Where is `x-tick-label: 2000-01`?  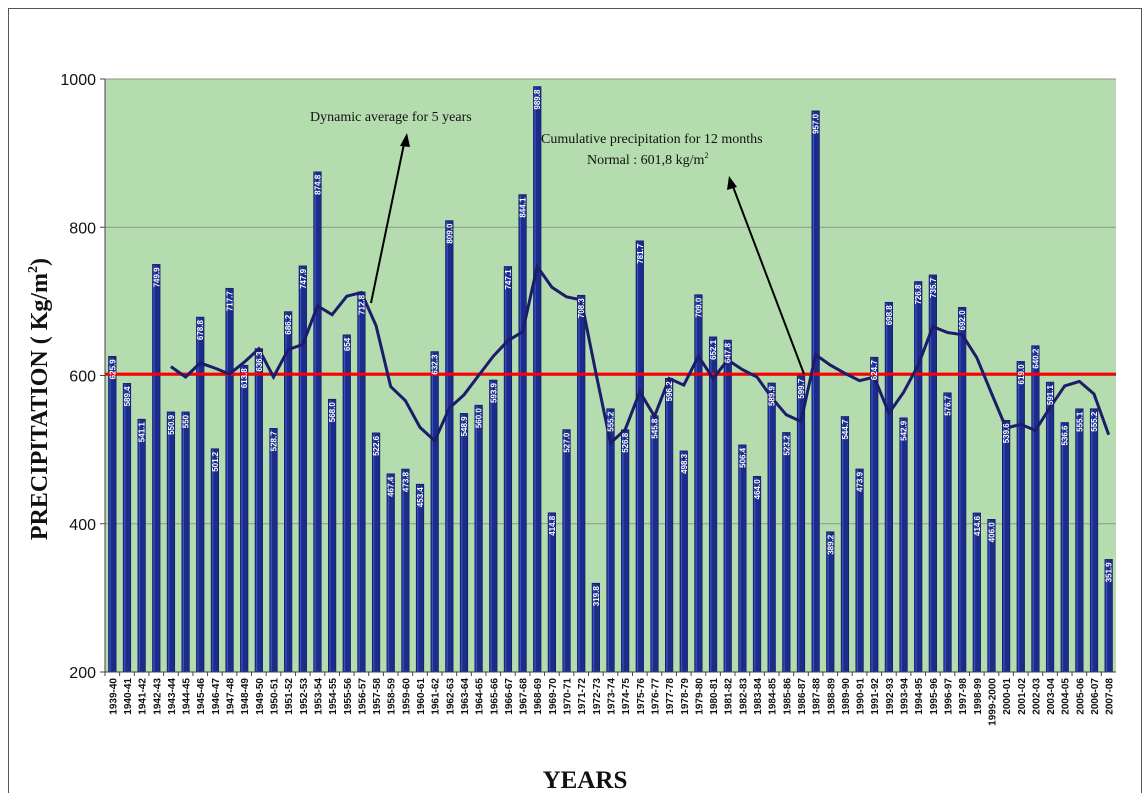 x-tick-label: 2000-01 is located at coordinates (1007, 696).